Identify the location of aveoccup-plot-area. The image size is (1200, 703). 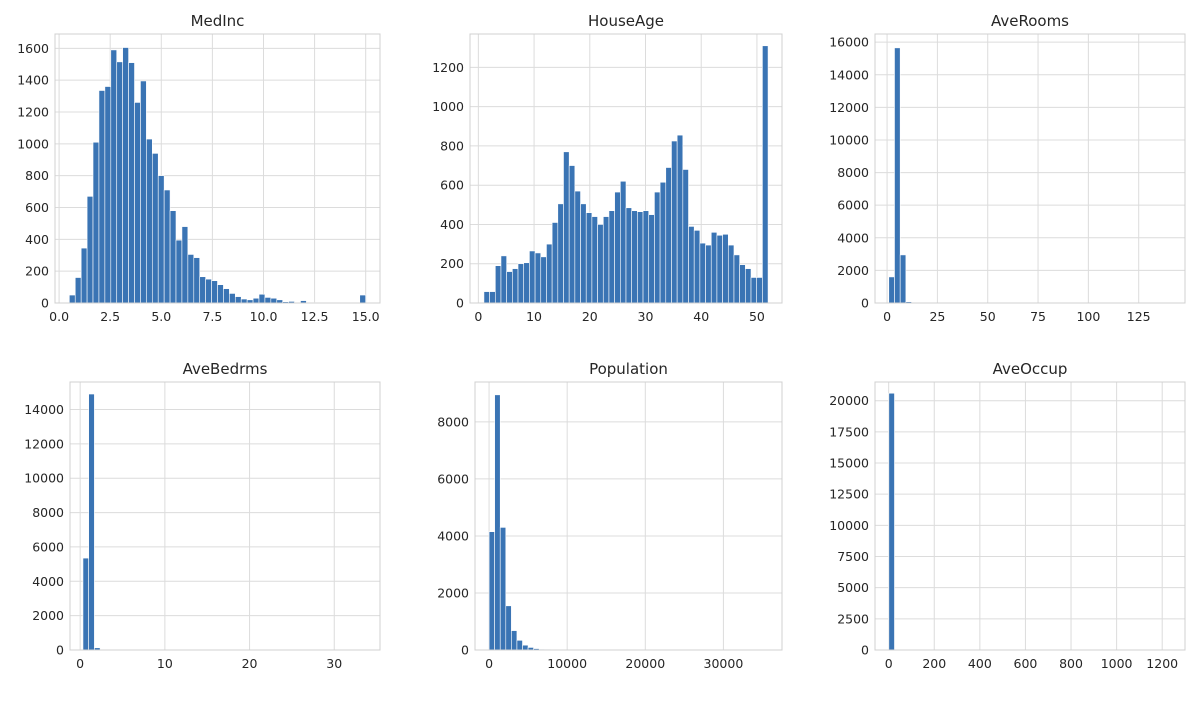
(1030, 516).